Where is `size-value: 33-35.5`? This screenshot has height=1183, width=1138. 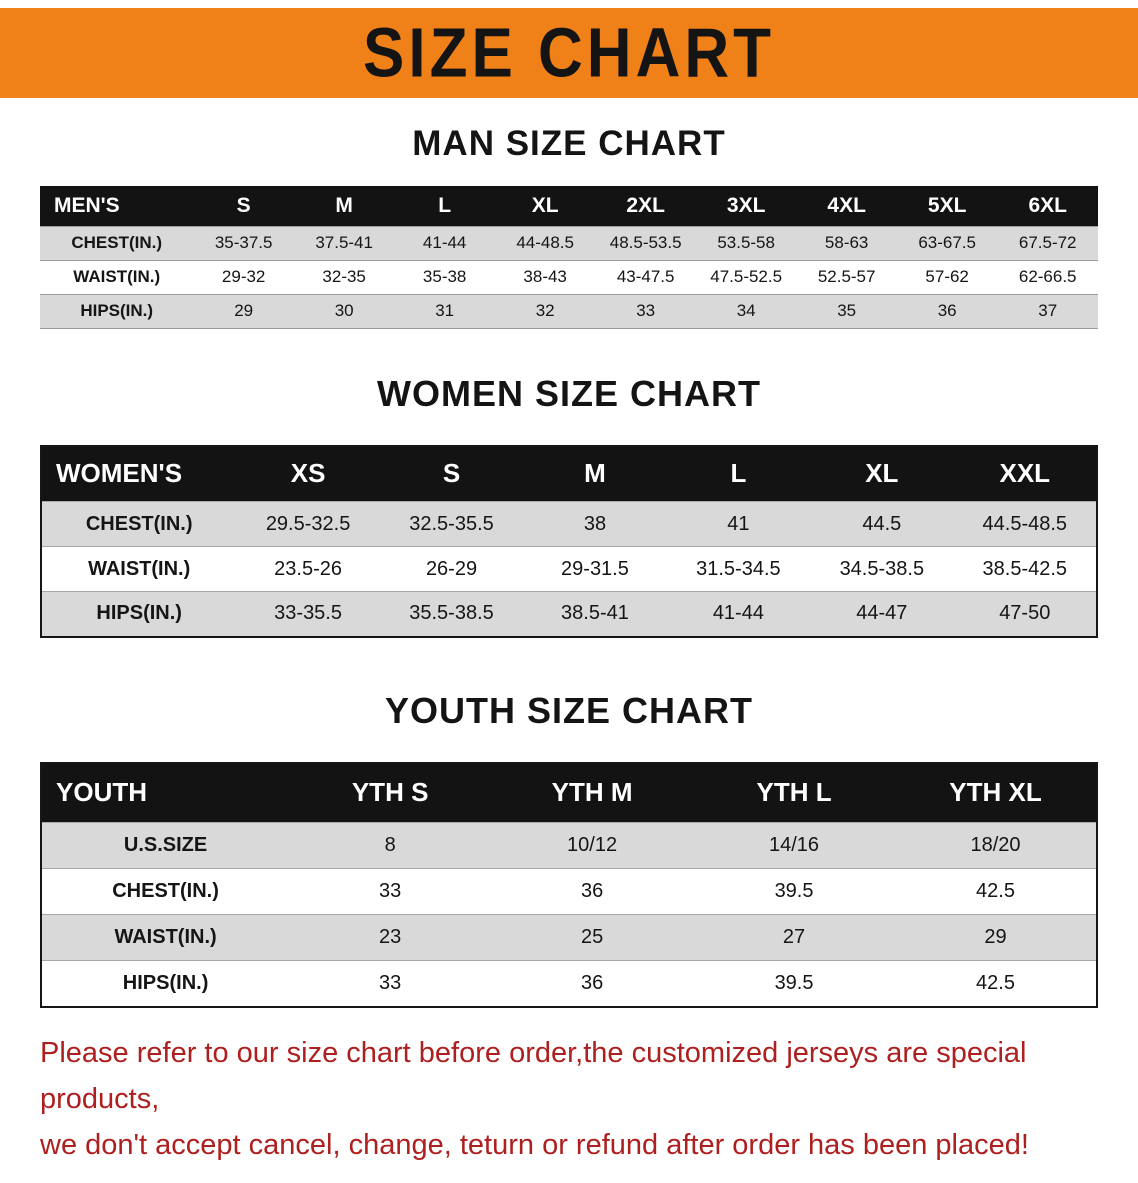
size-value: 33-35.5 is located at coordinates (308, 613).